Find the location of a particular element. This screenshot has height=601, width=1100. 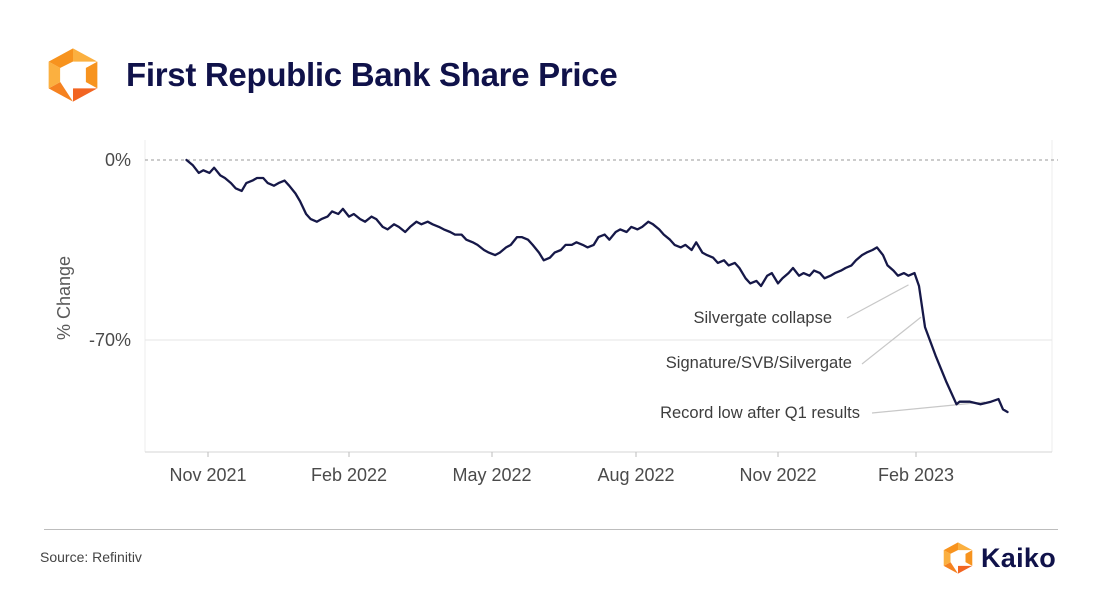

annotation-label: Record low after Q1 results is located at coordinates (760, 413).